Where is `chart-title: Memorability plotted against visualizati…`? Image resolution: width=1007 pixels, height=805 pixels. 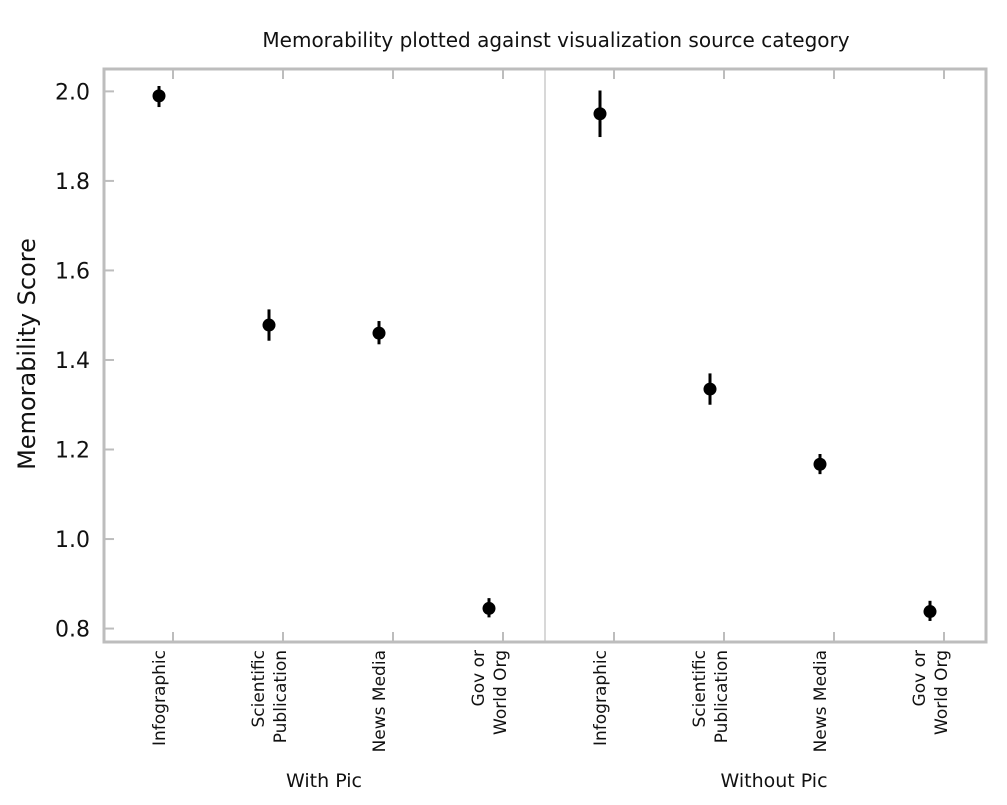 chart-title: Memorability plotted against visualizati… is located at coordinates (555, 40).